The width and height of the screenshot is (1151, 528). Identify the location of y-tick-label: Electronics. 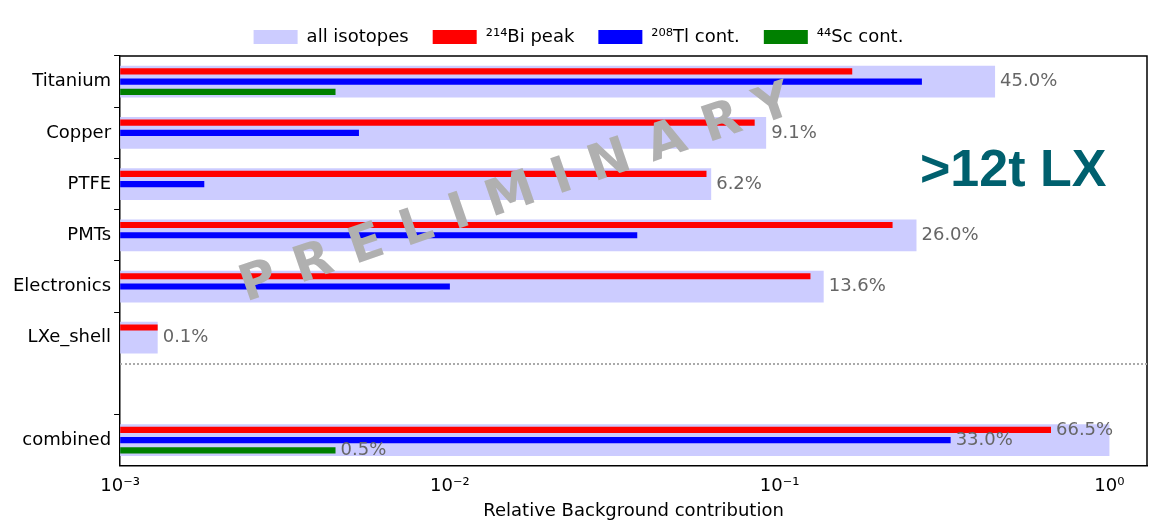
(62, 285).